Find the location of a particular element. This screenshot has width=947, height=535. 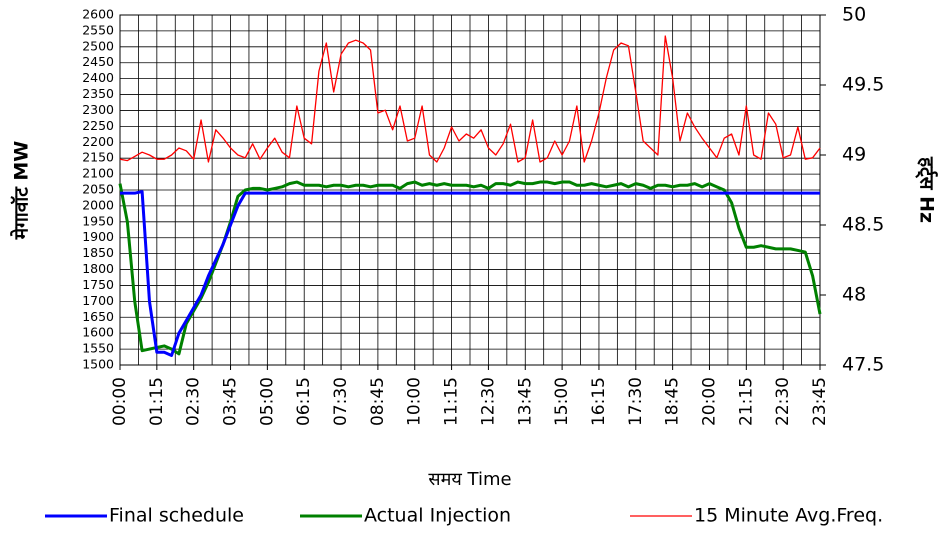

y-tick-label: 2600 is located at coordinates (98, 14).